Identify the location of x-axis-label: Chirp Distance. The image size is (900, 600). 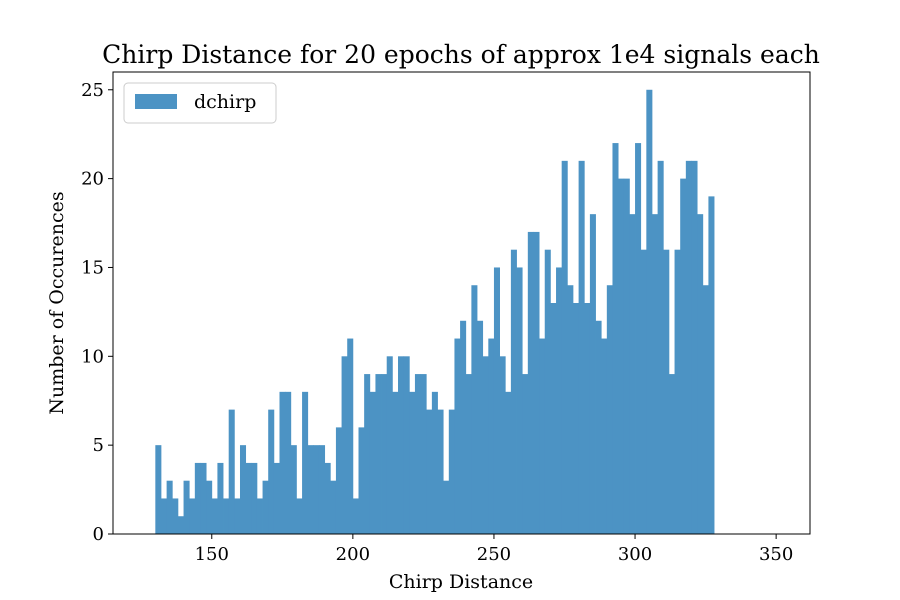
(461, 582).